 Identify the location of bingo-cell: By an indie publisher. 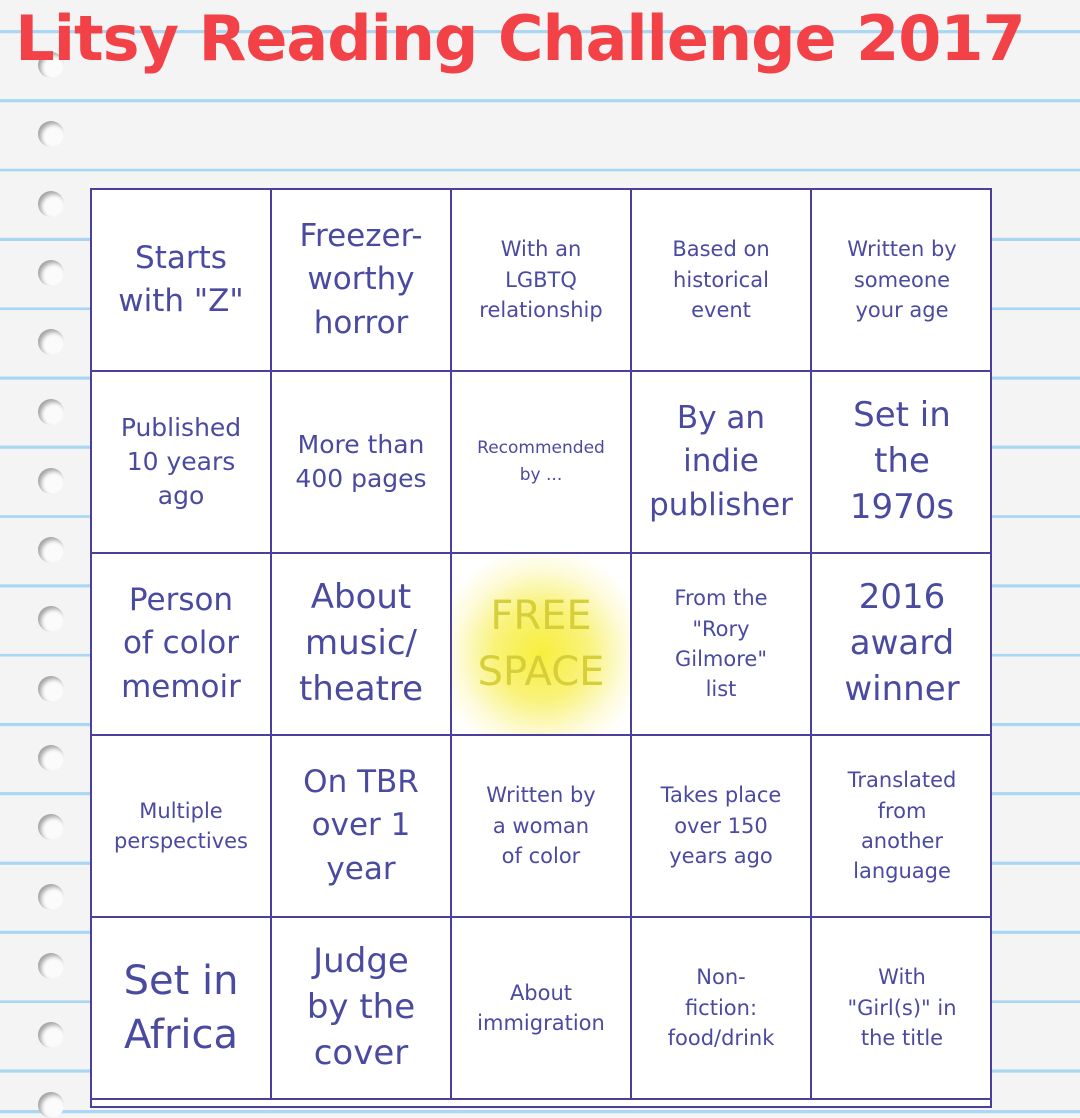
(722, 463).